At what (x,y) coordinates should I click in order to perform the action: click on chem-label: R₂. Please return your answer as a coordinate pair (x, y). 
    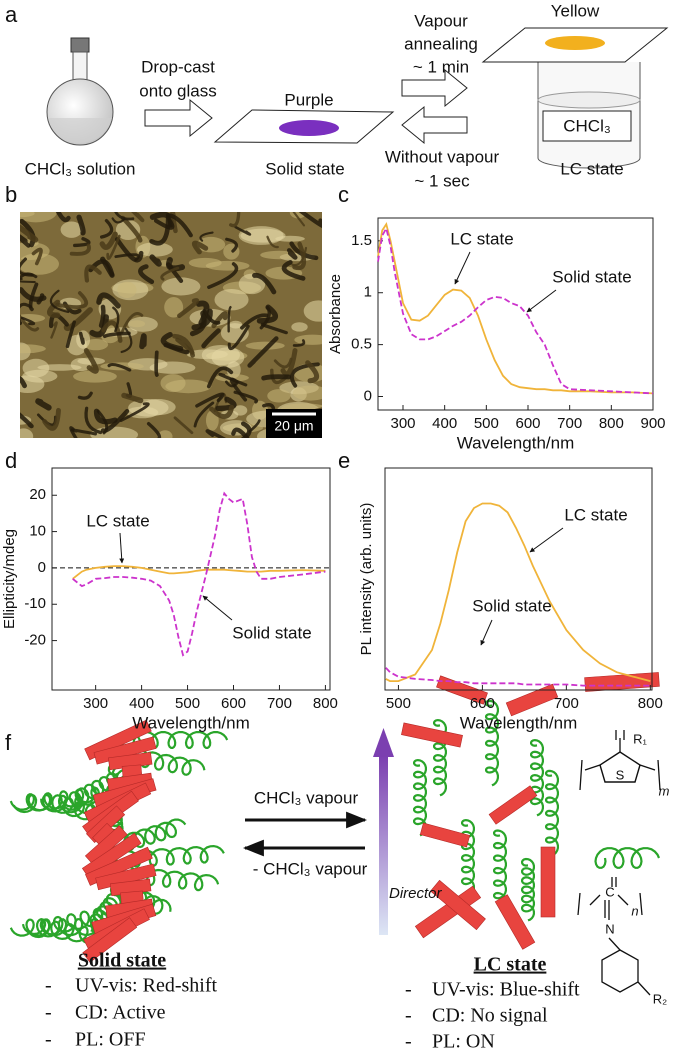
    Looking at the image, I should click on (660, 998).